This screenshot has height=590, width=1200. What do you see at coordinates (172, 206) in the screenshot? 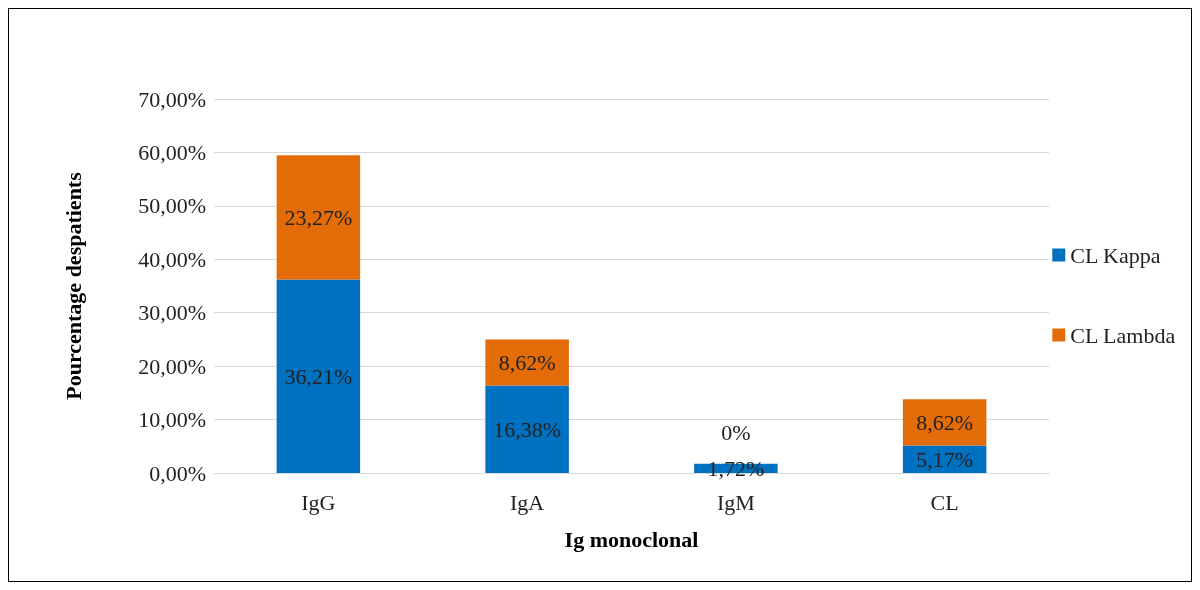
I see `y-tick-label: 50,00%` at bounding box center [172, 206].